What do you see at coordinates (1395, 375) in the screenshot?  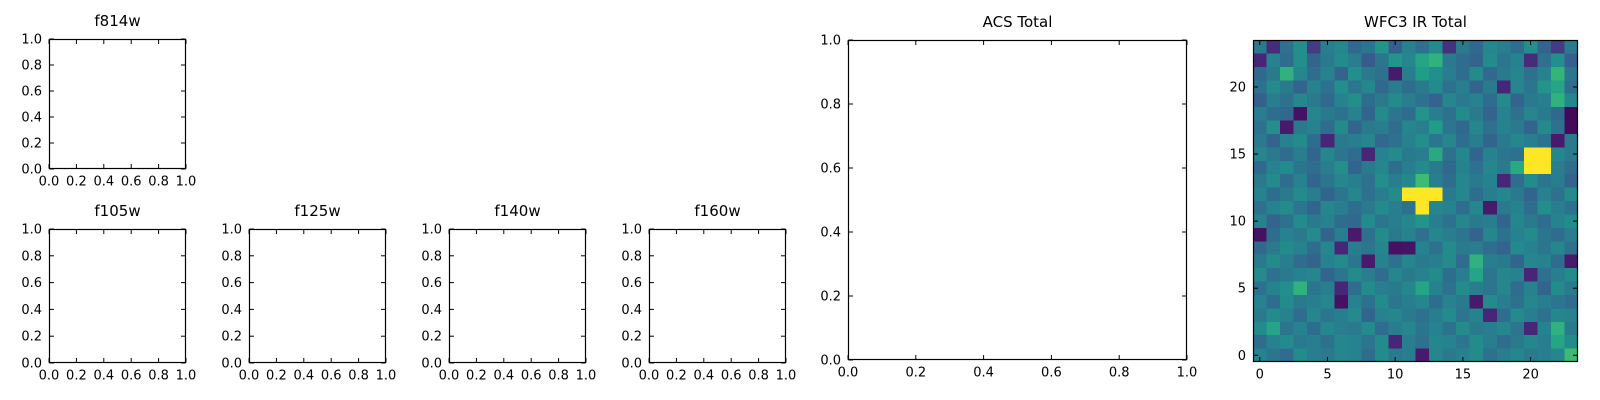 I see `x-tick-label: 10` at bounding box center [1395, 375].